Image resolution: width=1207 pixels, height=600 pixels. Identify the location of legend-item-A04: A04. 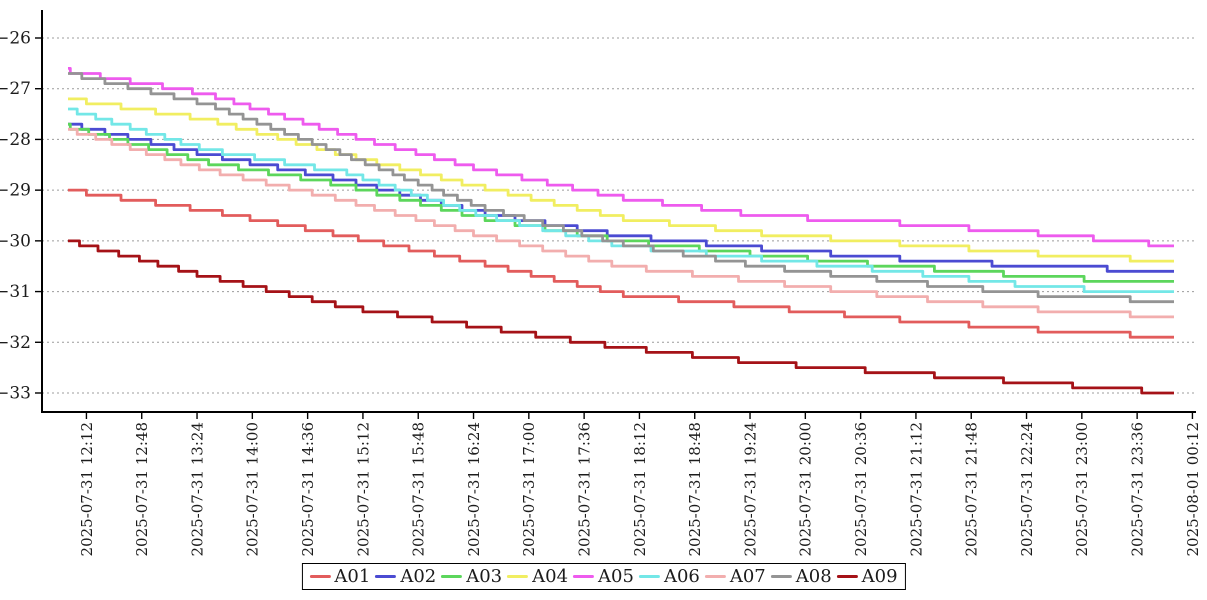
(537, 576).